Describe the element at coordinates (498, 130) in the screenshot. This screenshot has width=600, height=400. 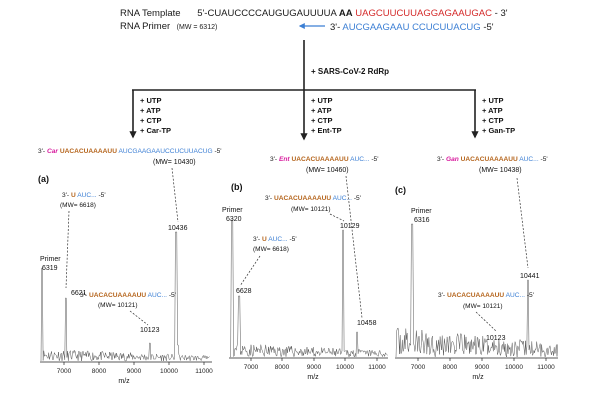
I see `reagent: + Gan-TP` at that location.